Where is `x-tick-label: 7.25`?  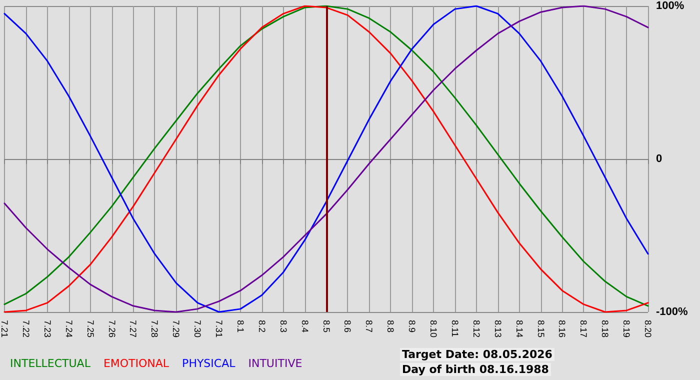 x-tick-label: 7.25 is located at coordinates (90, 329).